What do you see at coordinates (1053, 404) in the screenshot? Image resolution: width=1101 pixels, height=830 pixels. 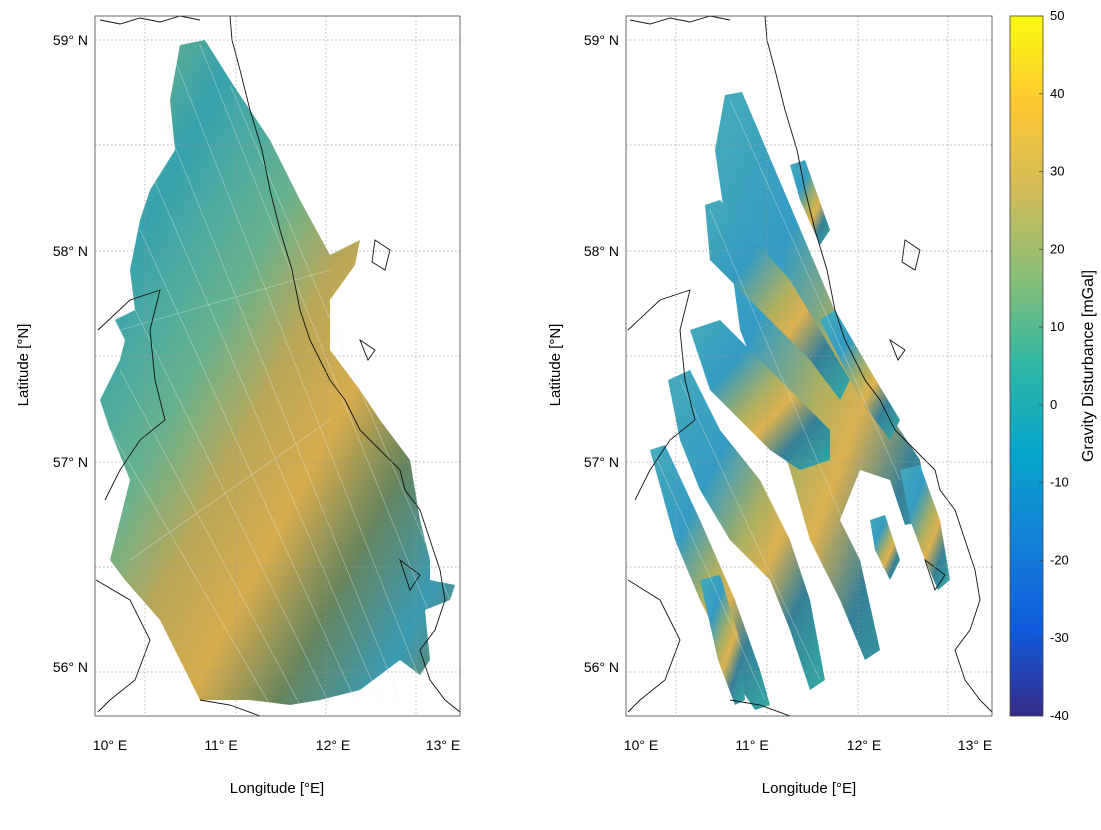 I see `colorbar-tick-label: 0` at bounding box center [1053, 404].